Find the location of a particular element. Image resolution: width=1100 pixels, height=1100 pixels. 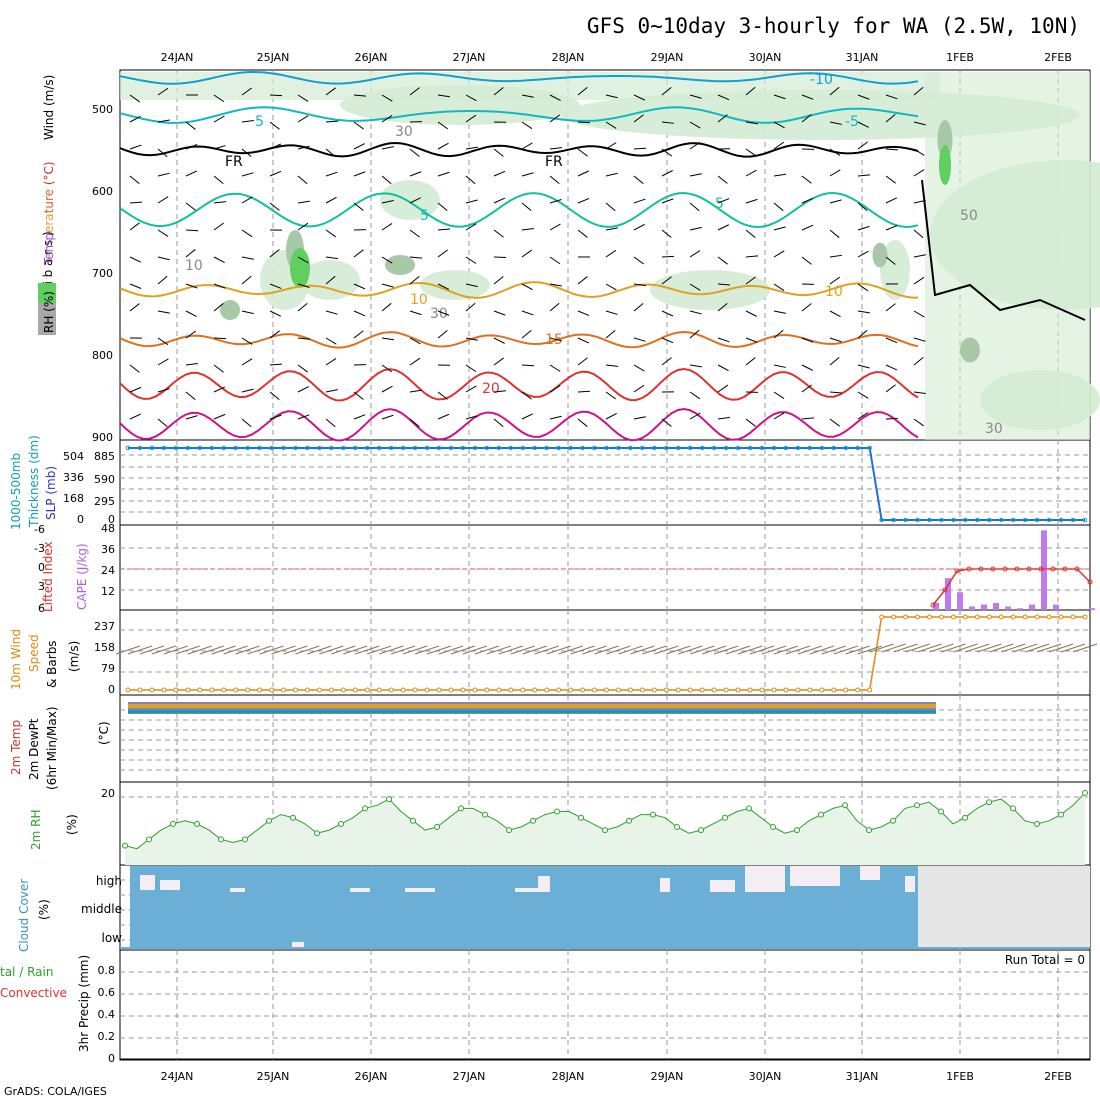

precip-label: 3hr Precip (mm) is located at coordinates (84, 1003).